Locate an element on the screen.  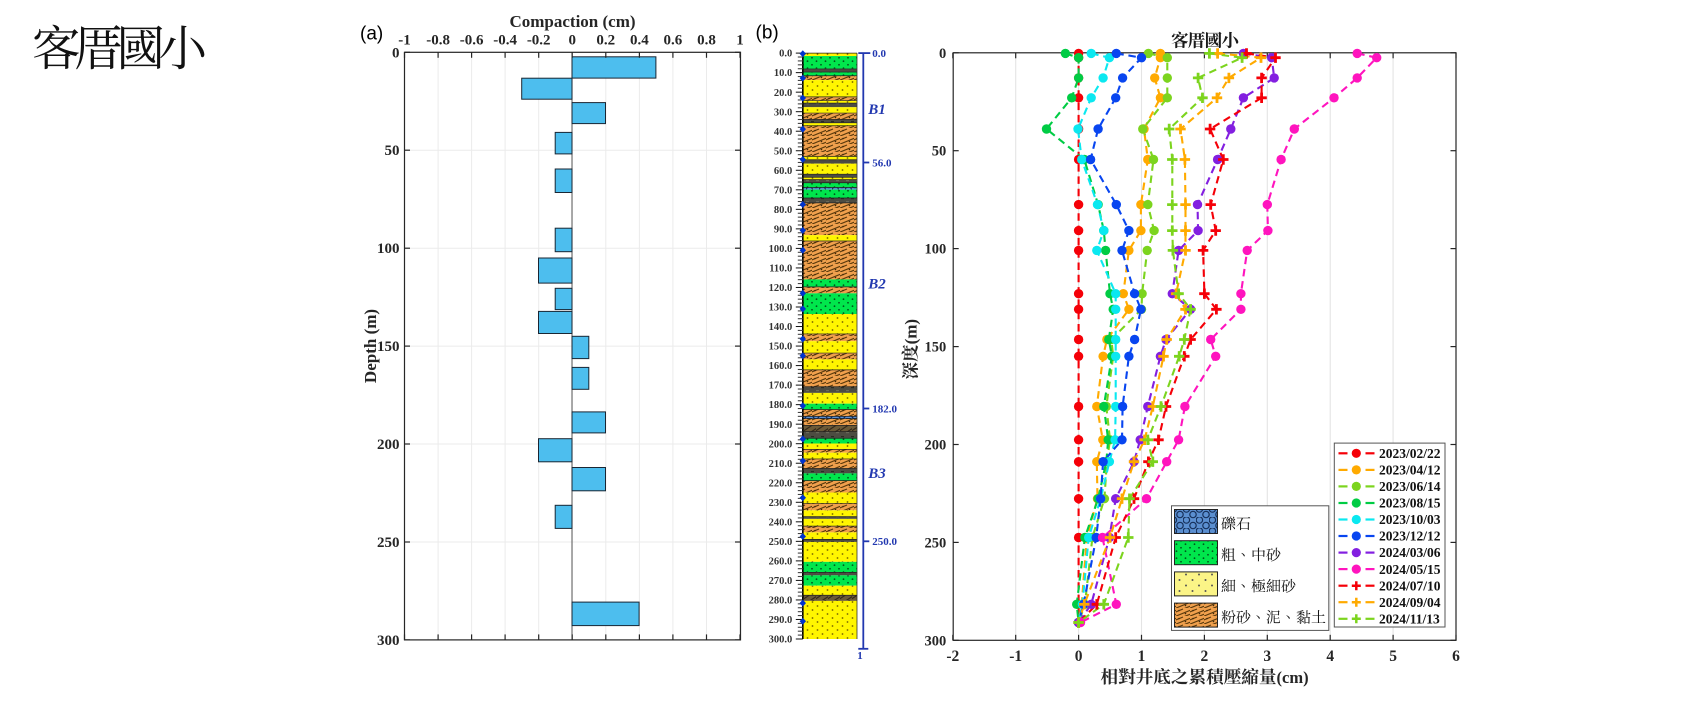
svg-text: 150.0 is located at coordinates (781, 347).